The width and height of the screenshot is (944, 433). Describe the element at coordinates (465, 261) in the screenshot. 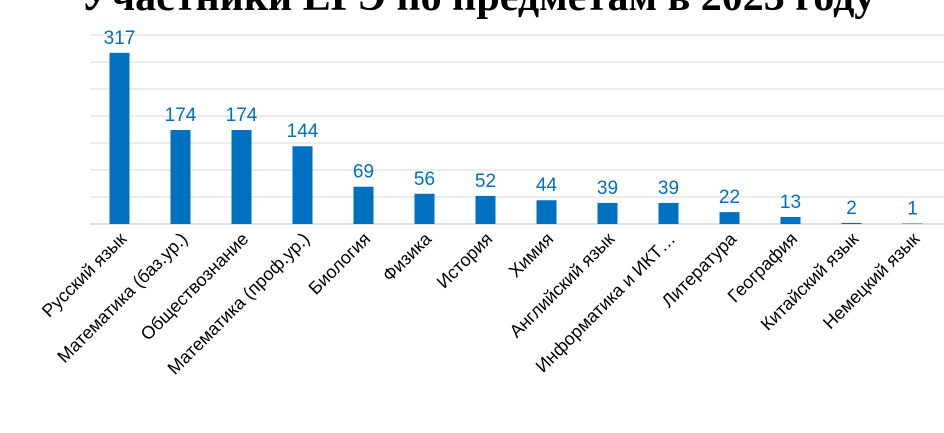

I see `category-label: История` at that location.